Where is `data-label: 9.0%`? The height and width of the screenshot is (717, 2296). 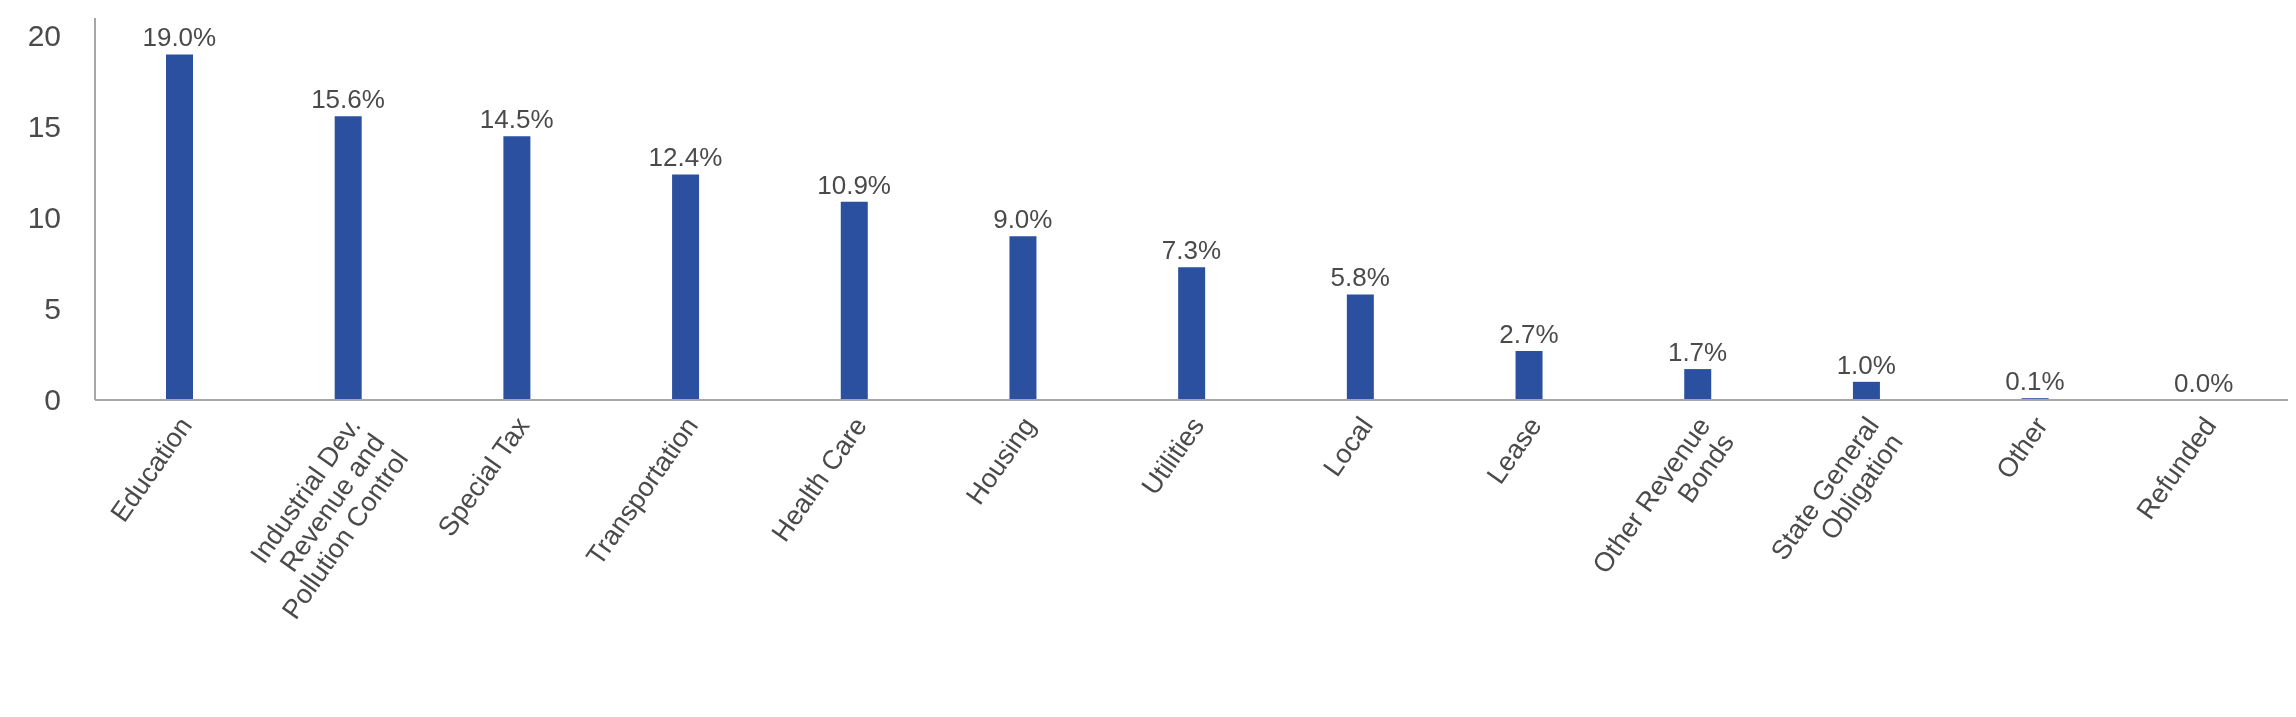 data-label: 9.0% is located at coordinates (1023, 219).